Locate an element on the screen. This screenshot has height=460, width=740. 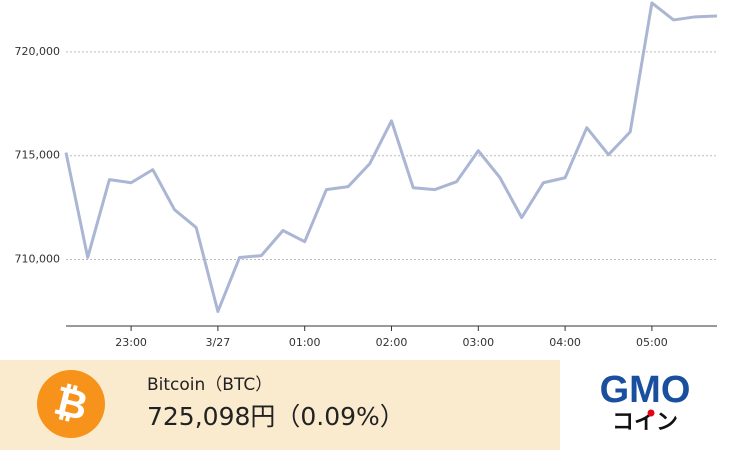
coin-name: Bitcoin（BTC） is located at coordinates (209, 385).